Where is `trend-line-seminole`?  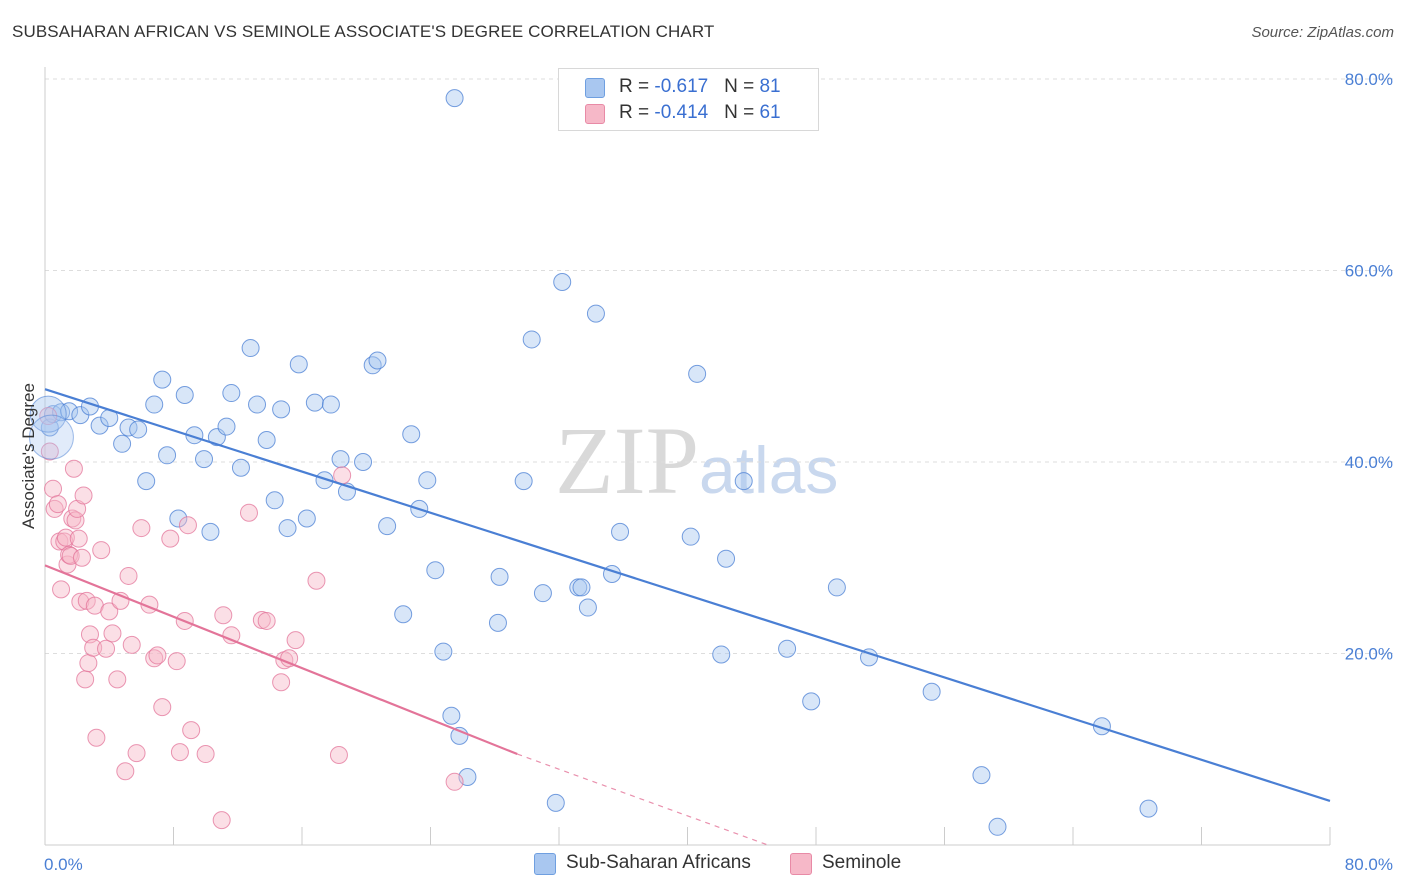 trend-line-seminole is located at coordinates (281, 660).